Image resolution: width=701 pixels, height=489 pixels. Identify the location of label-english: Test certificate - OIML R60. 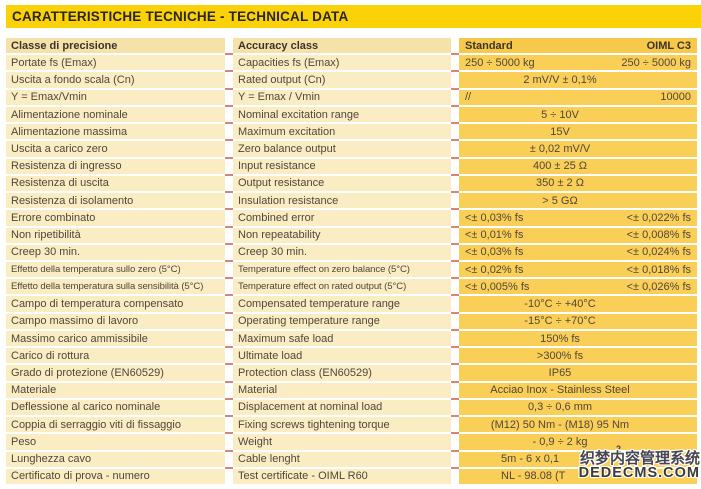
(342, 476).